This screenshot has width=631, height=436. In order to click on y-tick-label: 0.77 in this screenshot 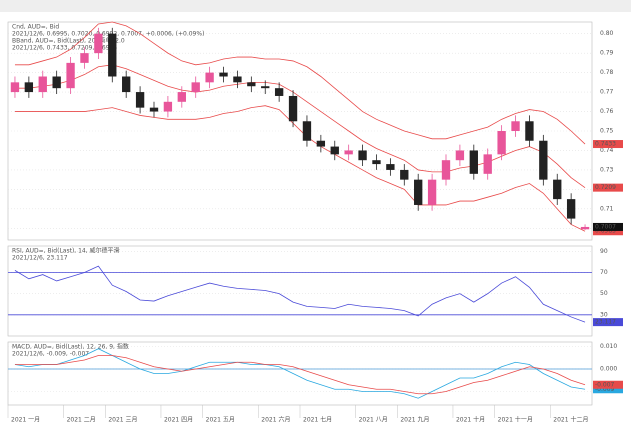, I will do `click(607, 92)`.